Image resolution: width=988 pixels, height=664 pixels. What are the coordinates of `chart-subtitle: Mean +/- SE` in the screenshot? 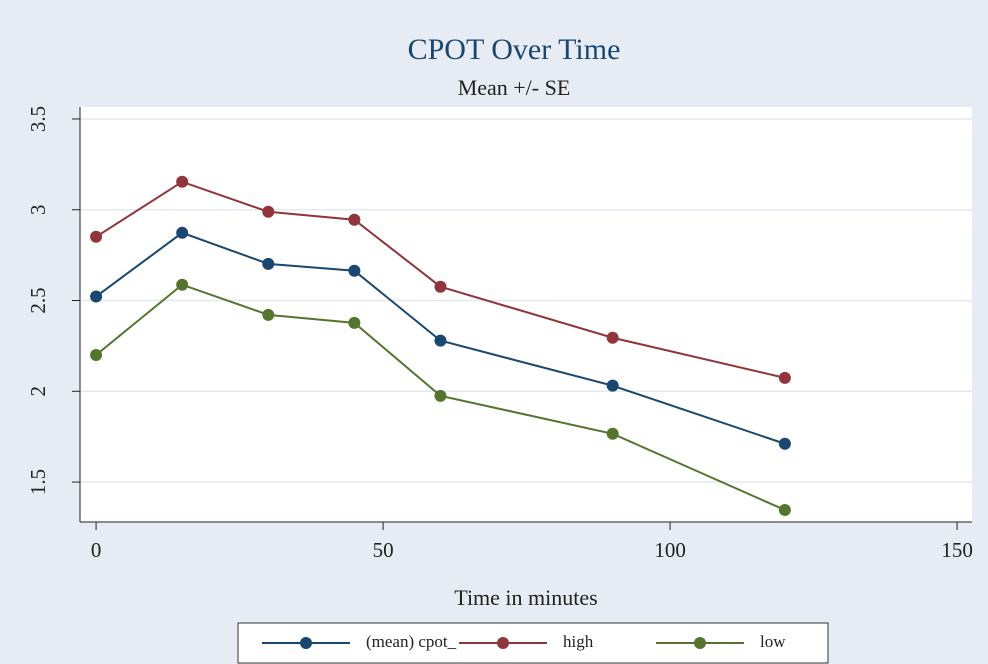 It's located at (514, 87).